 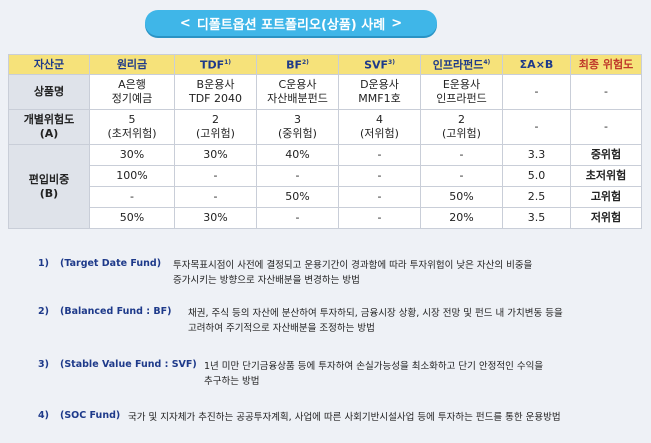 I want to click on header-svf: SVF3), so click(x=379, y=64).